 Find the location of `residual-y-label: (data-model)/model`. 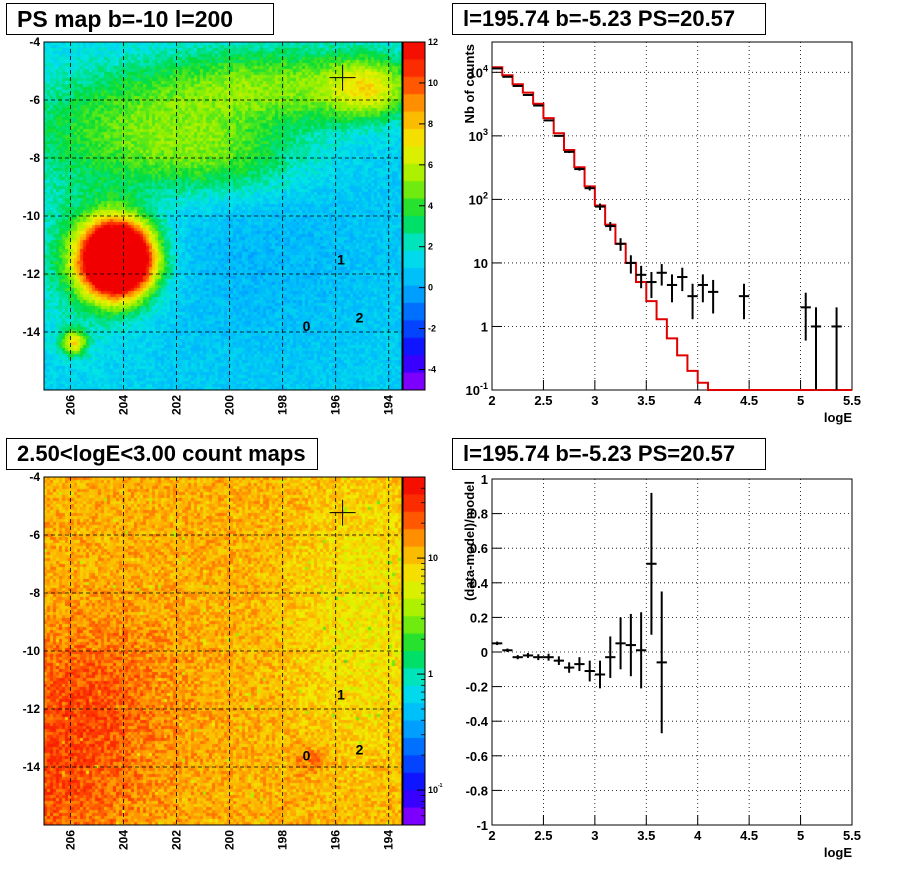

residual-y-label: (data-model)/model is located at coordinates (469, 541).